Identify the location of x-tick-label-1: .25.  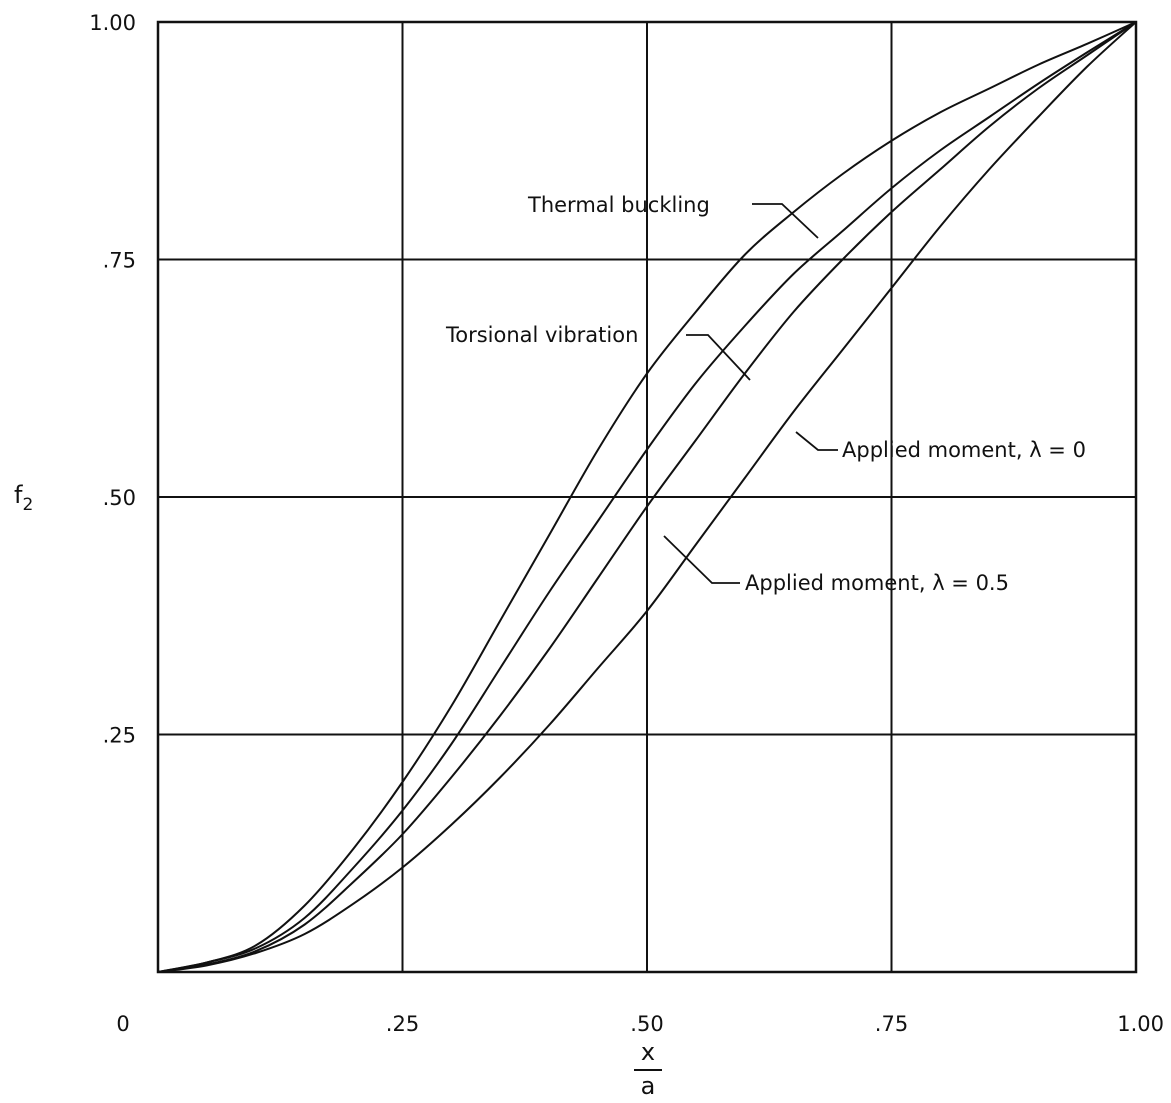
(402, 1024).